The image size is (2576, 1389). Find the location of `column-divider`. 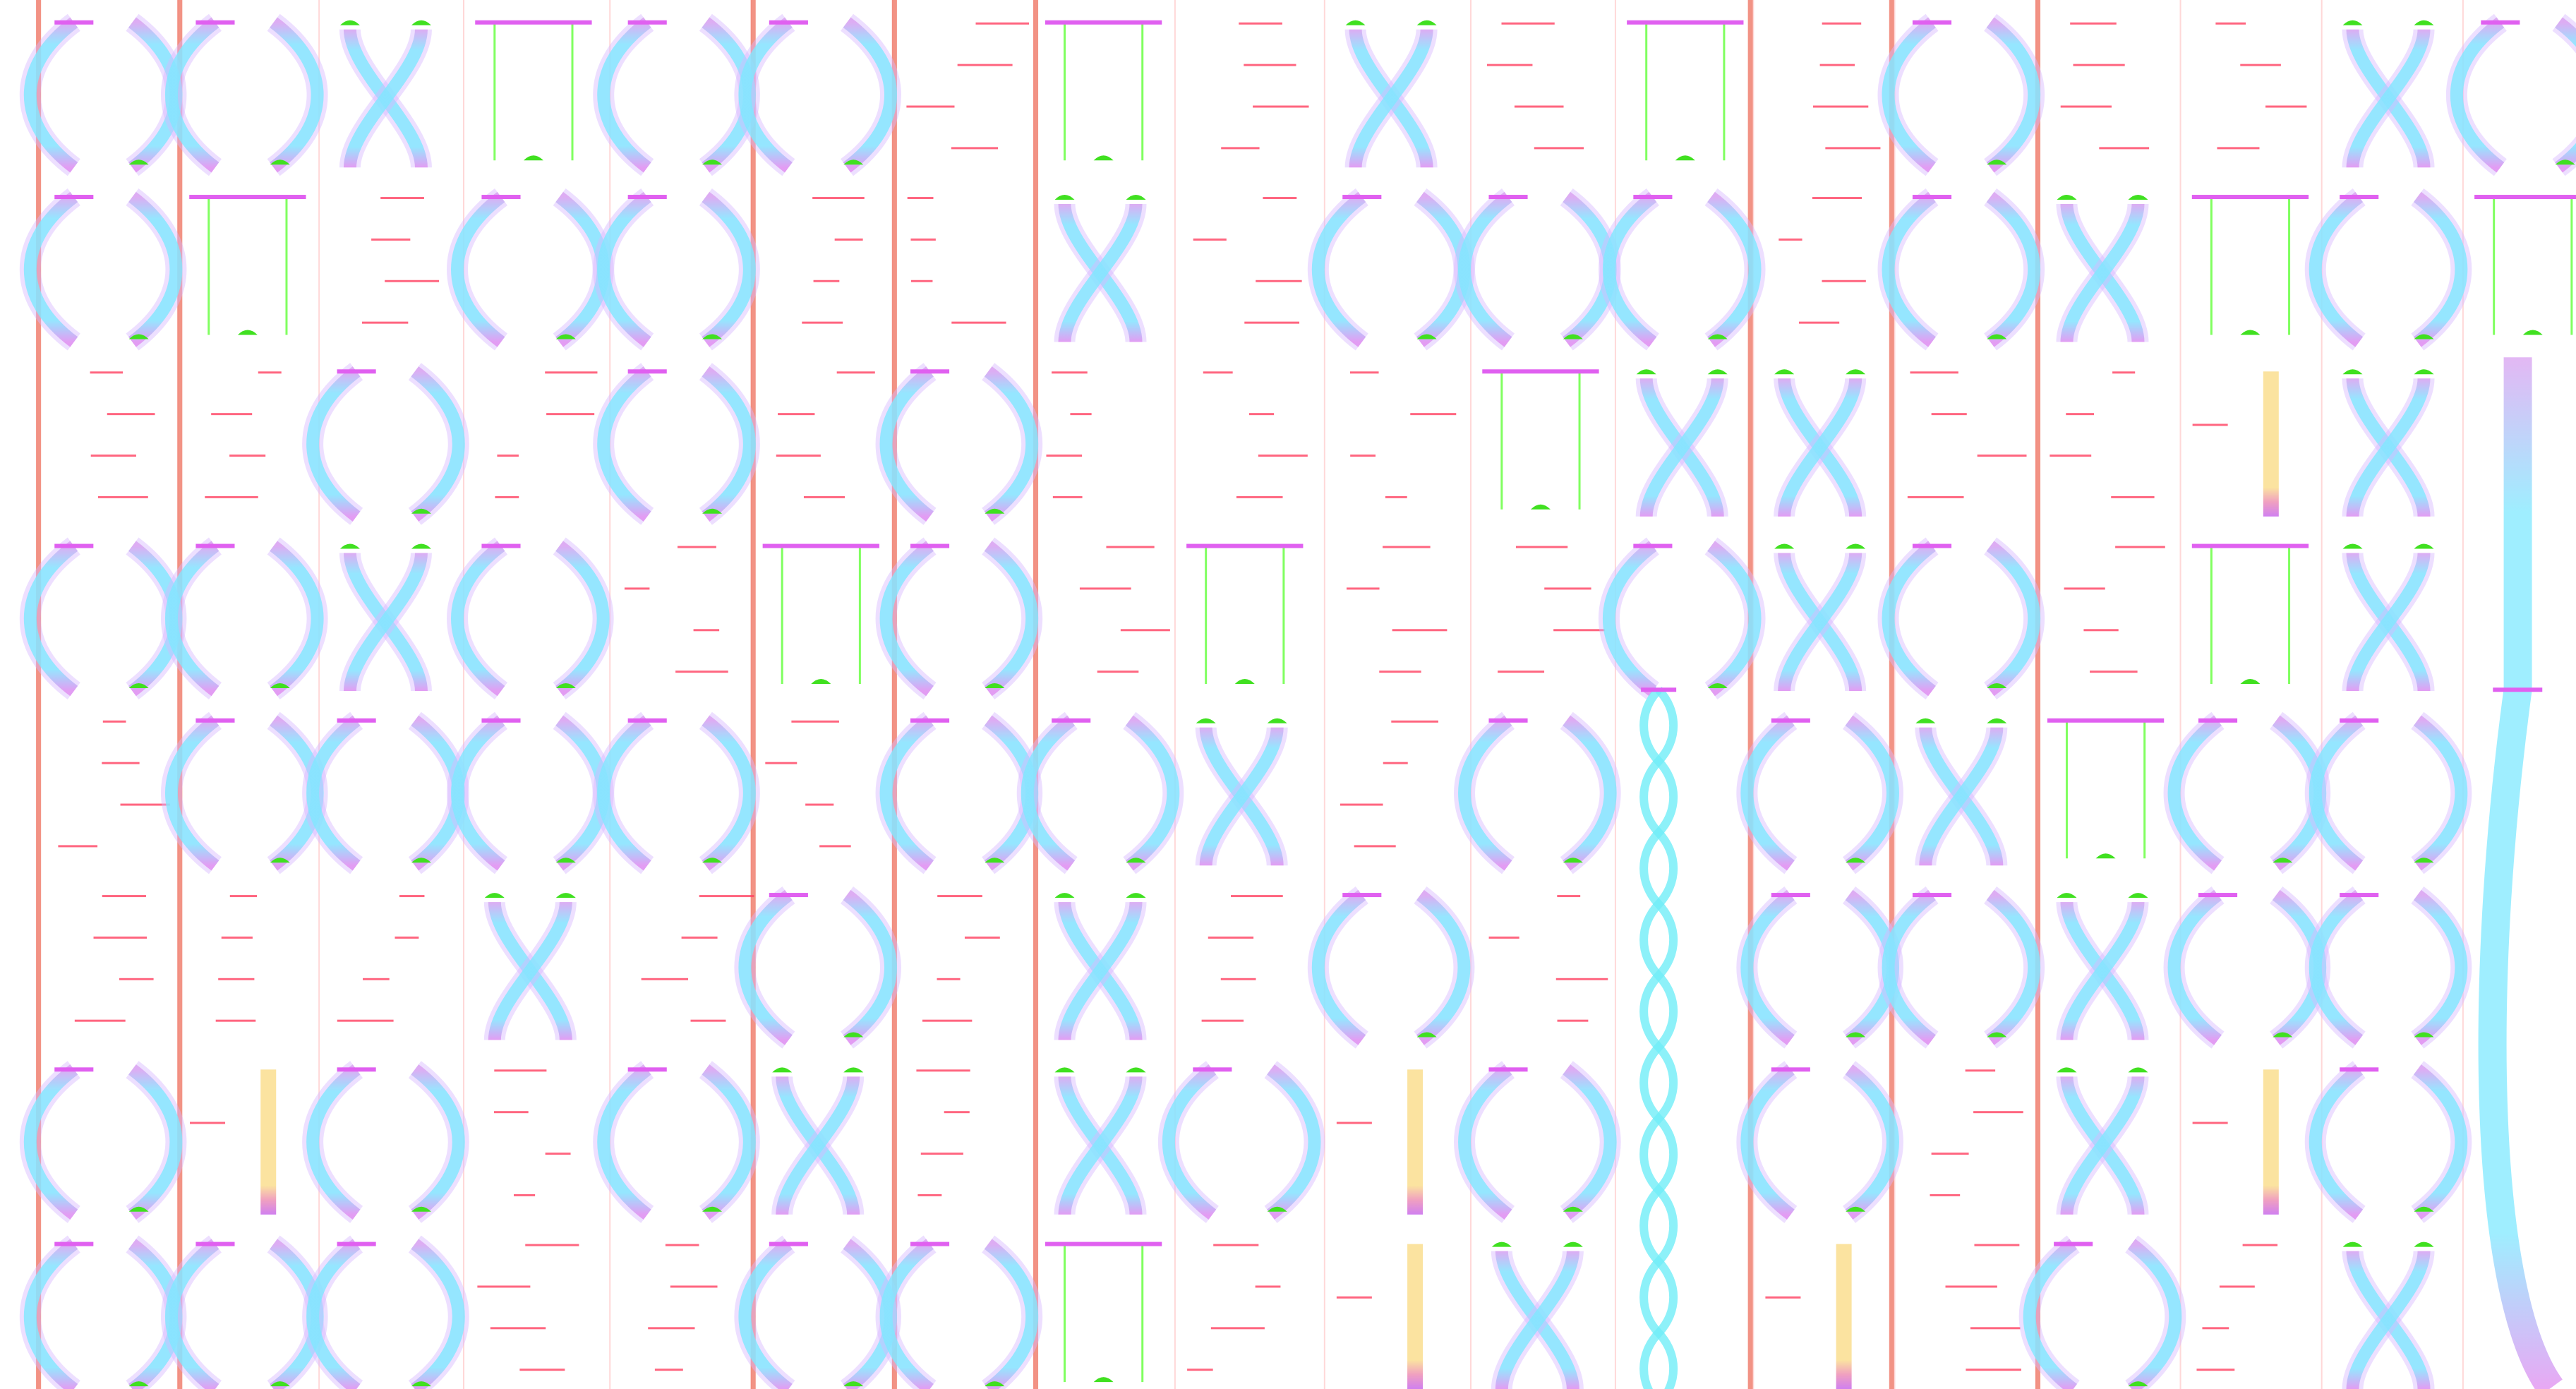

column-divider is located at coordinates (1036, 694).